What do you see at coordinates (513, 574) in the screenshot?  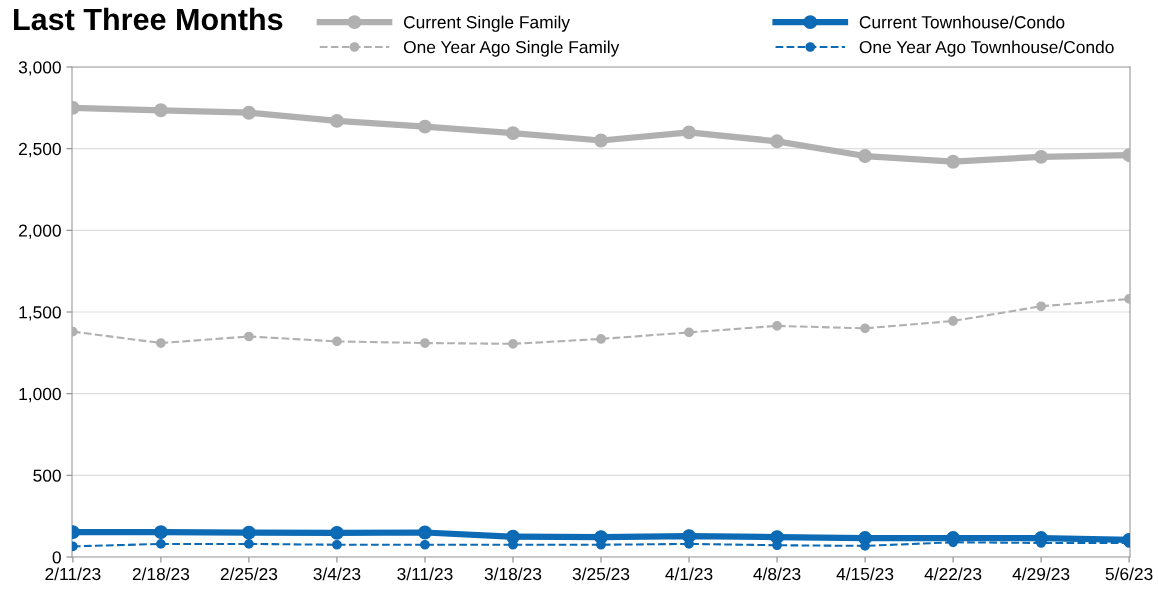 I see `x-tick-label: 3/18/23` at bounding box center [513, 574].